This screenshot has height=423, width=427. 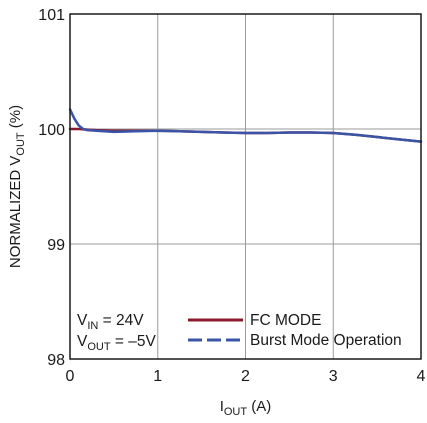 What do you see at coordinates (285, 320) in the screenshot?
I see `legend-label-fc-mode: FC MODE` at bounding box center [285, 320].